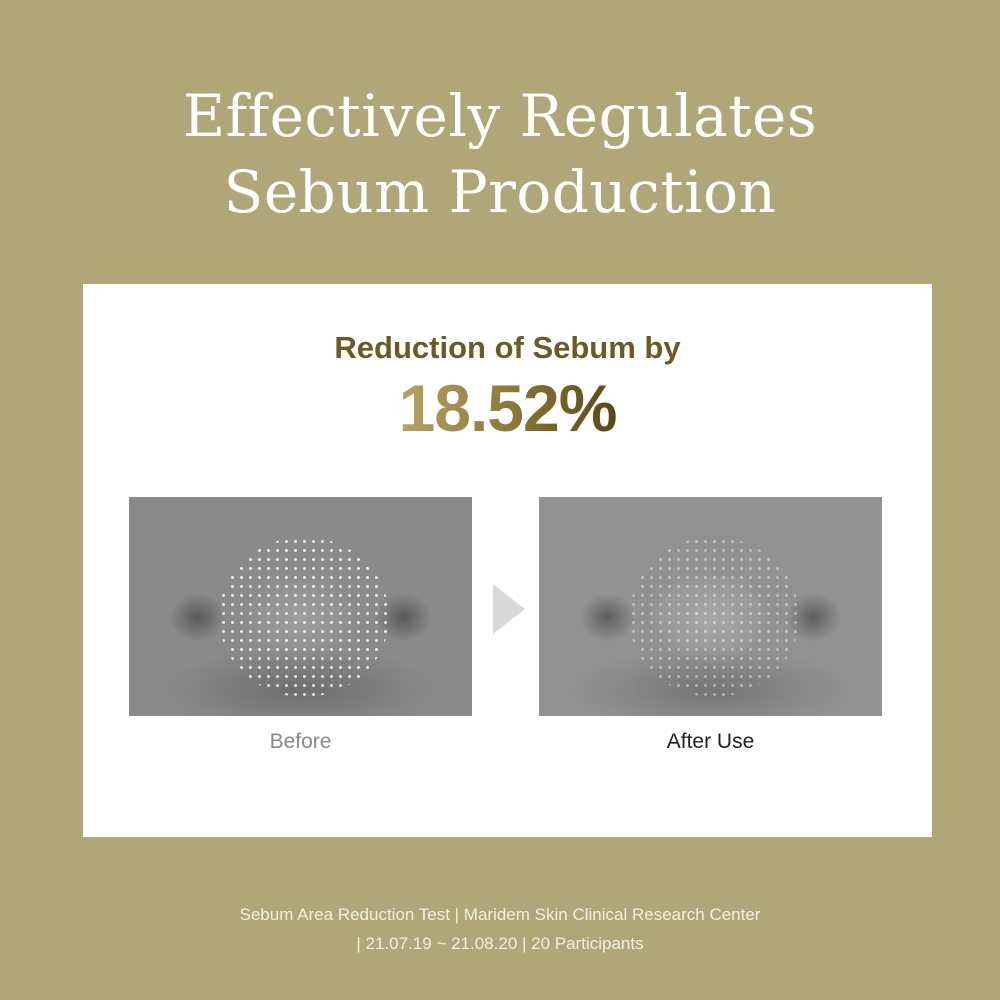 The height and width of the screenshot is (1000, 1000). I want to click on headline-line-2: Sebum Production, so click(500, 192).